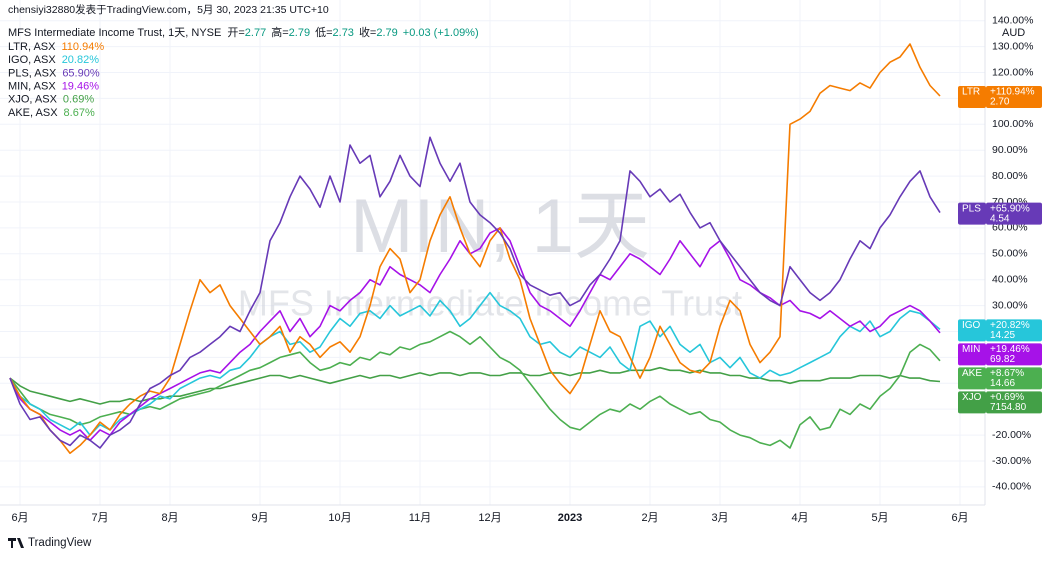 This screenshot has width=1046, height=561. I want to click on x-tick-label: 3月, so click(719, 518).